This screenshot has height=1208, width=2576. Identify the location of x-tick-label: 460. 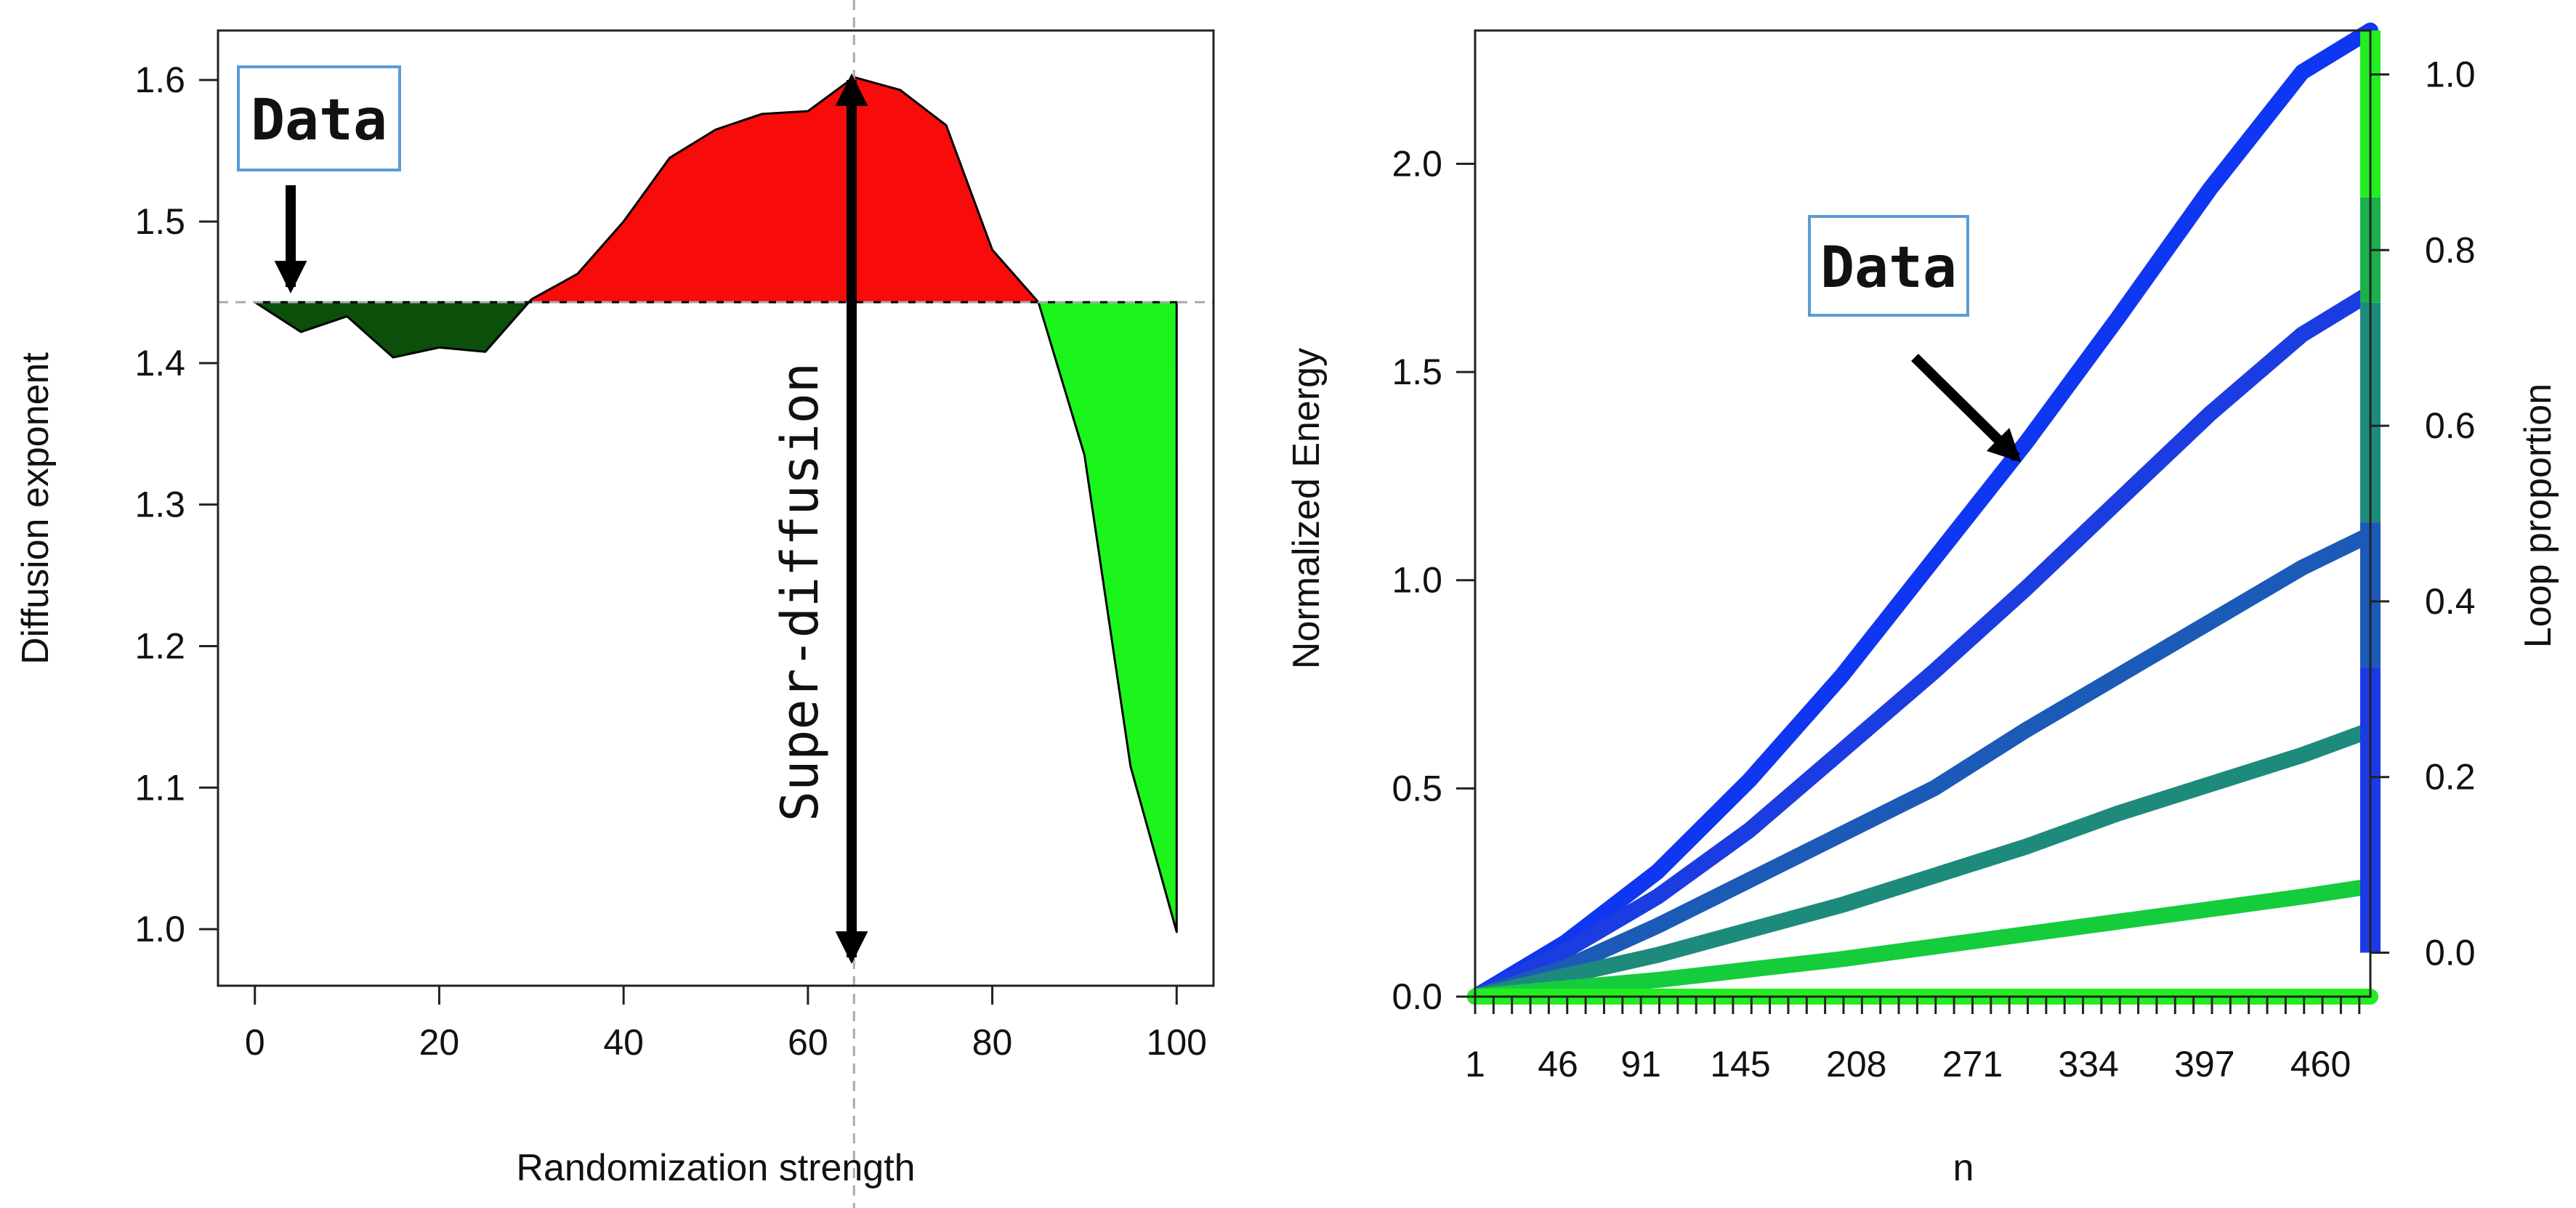
(2320, 1064).